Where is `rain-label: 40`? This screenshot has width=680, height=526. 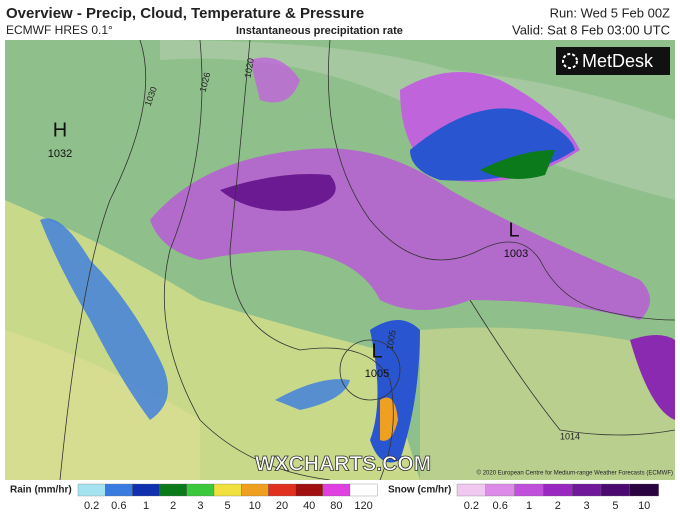 rain-label: 40 is located at coordinates (309, 506).